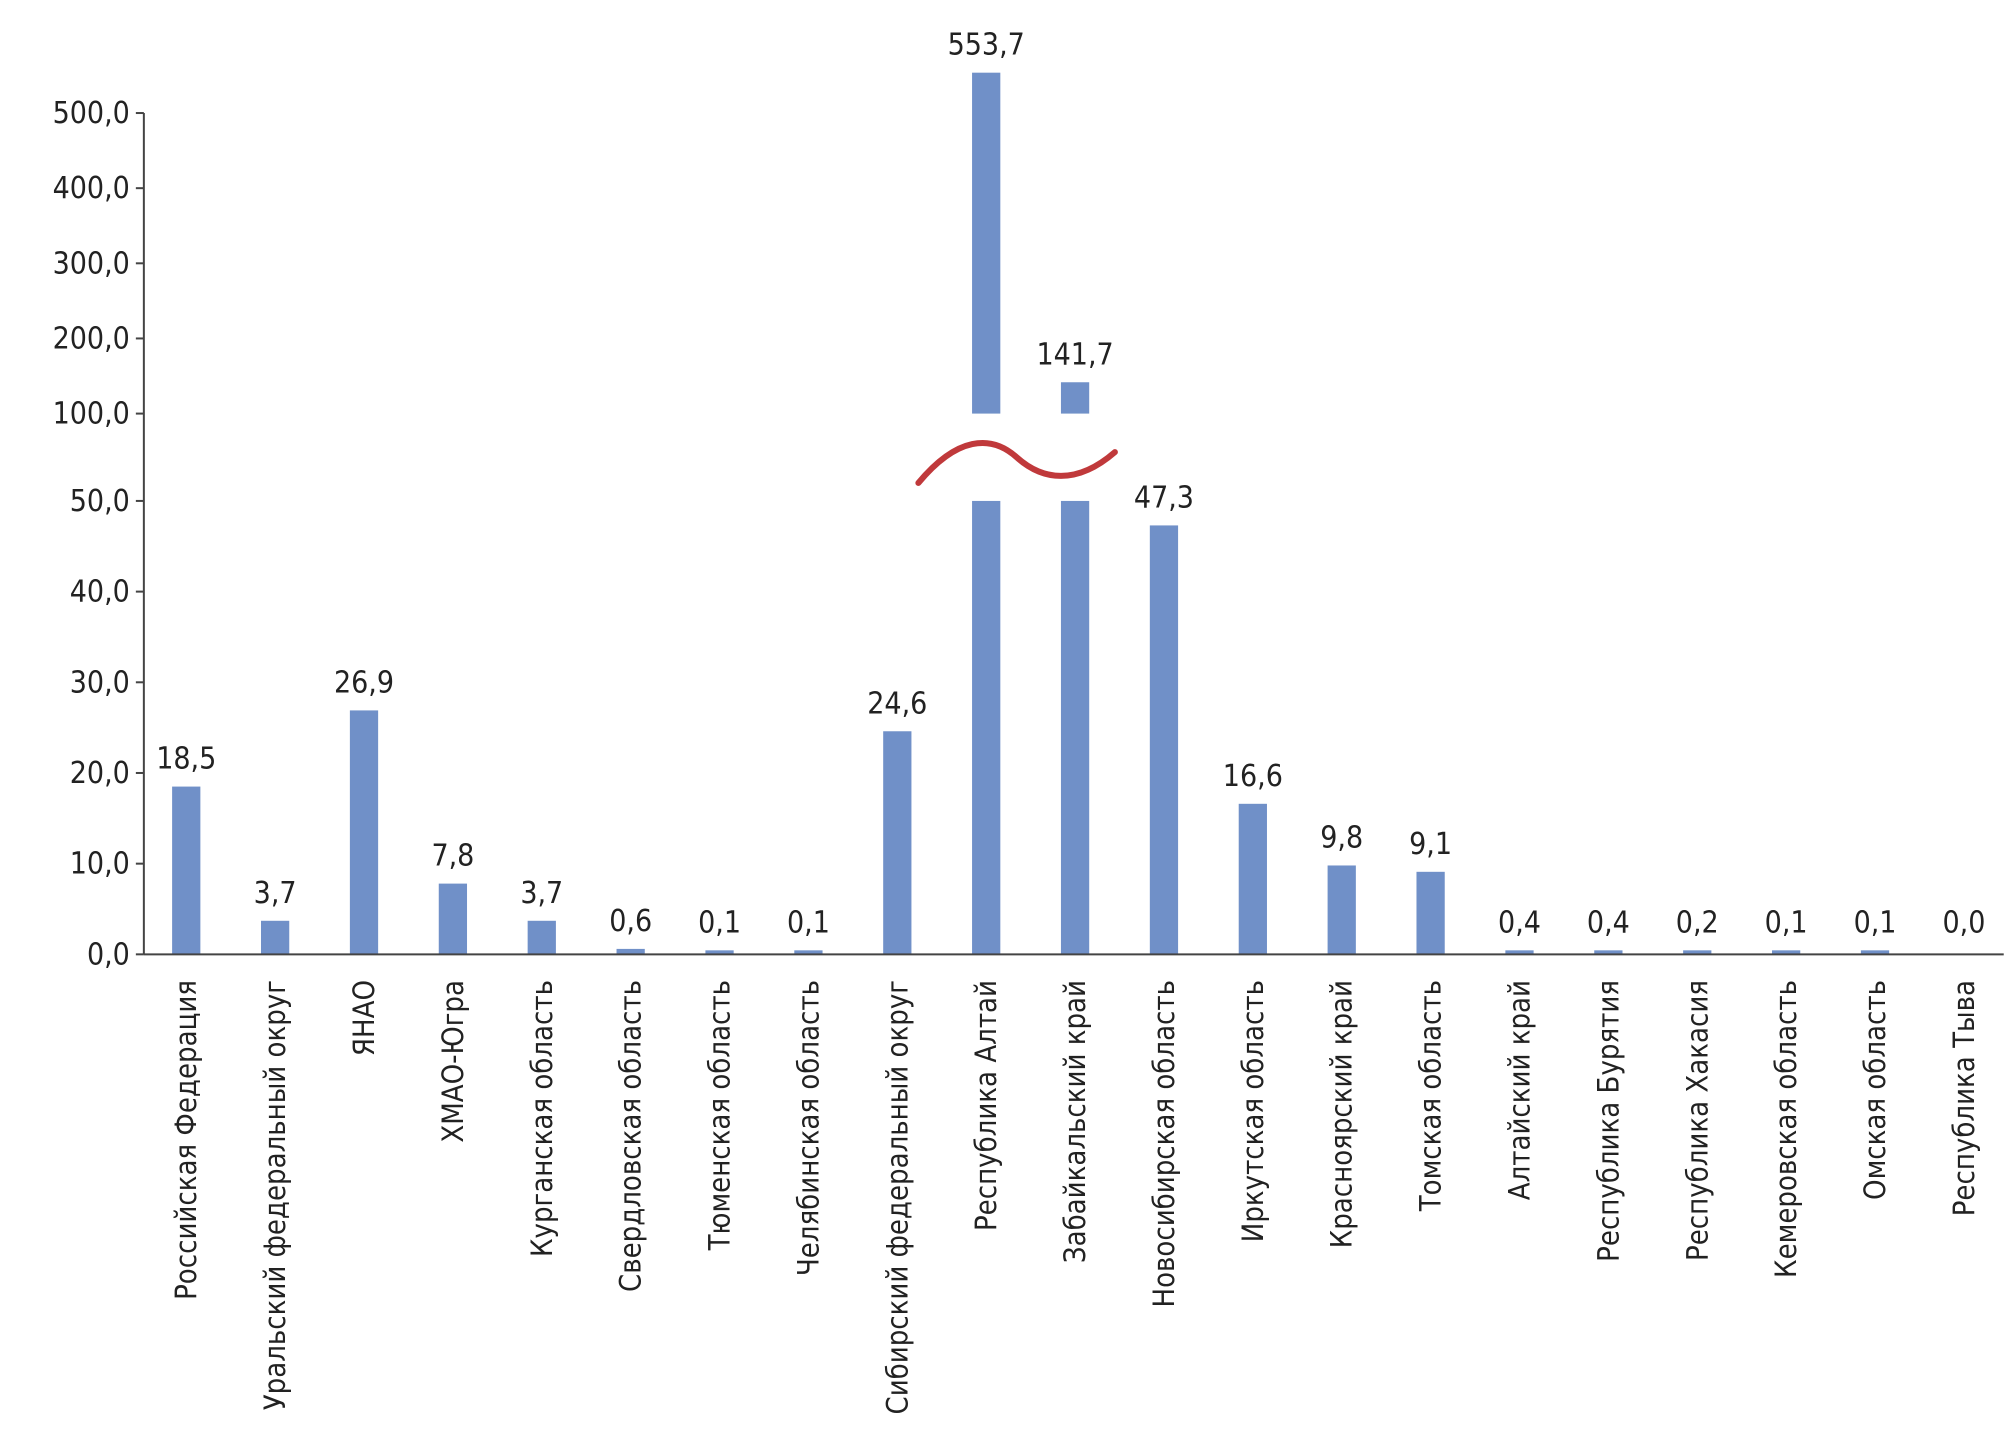 This screenshot has width=2014, height=1430. I want to click on data-label: 47,3, so click(1164, 497).